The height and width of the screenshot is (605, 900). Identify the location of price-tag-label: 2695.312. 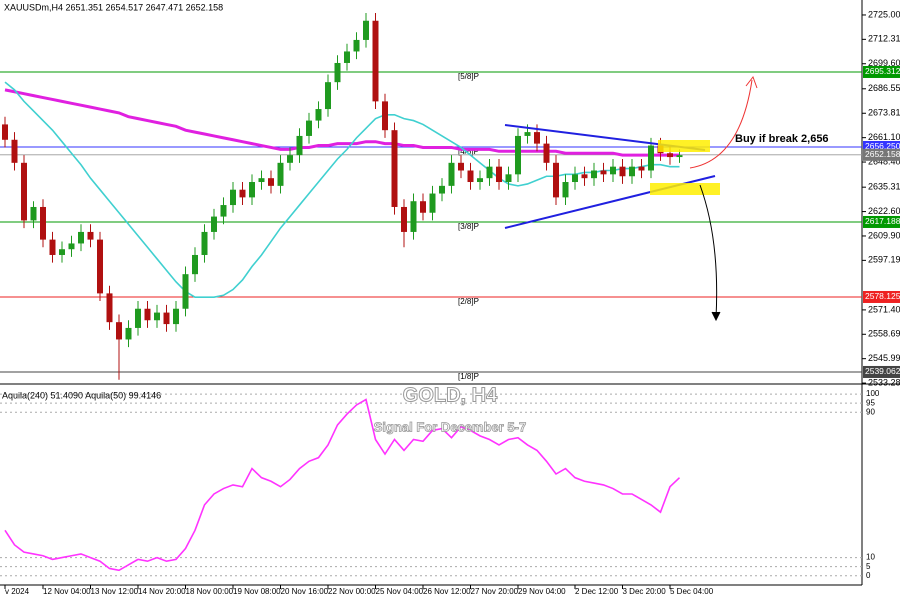
(882, 71).